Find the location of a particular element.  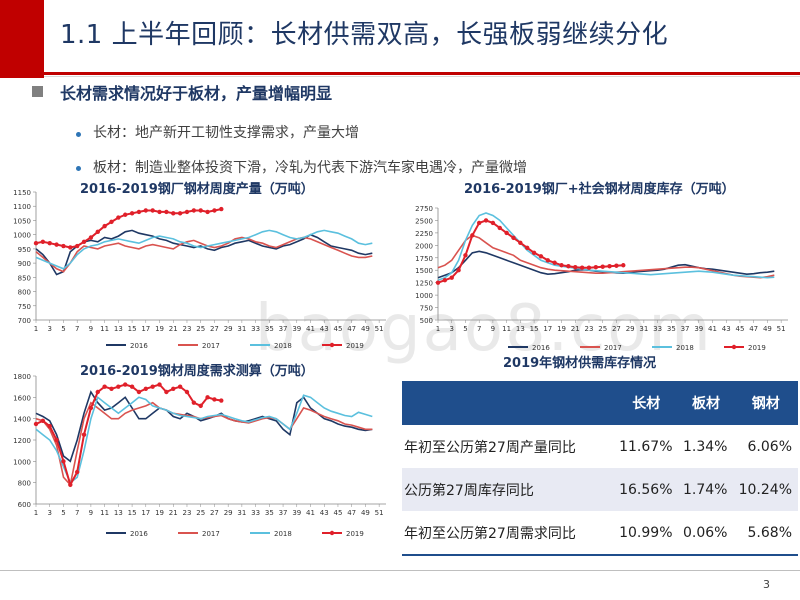

cell-steel: 10.24% is located at coordinates (765, 489).